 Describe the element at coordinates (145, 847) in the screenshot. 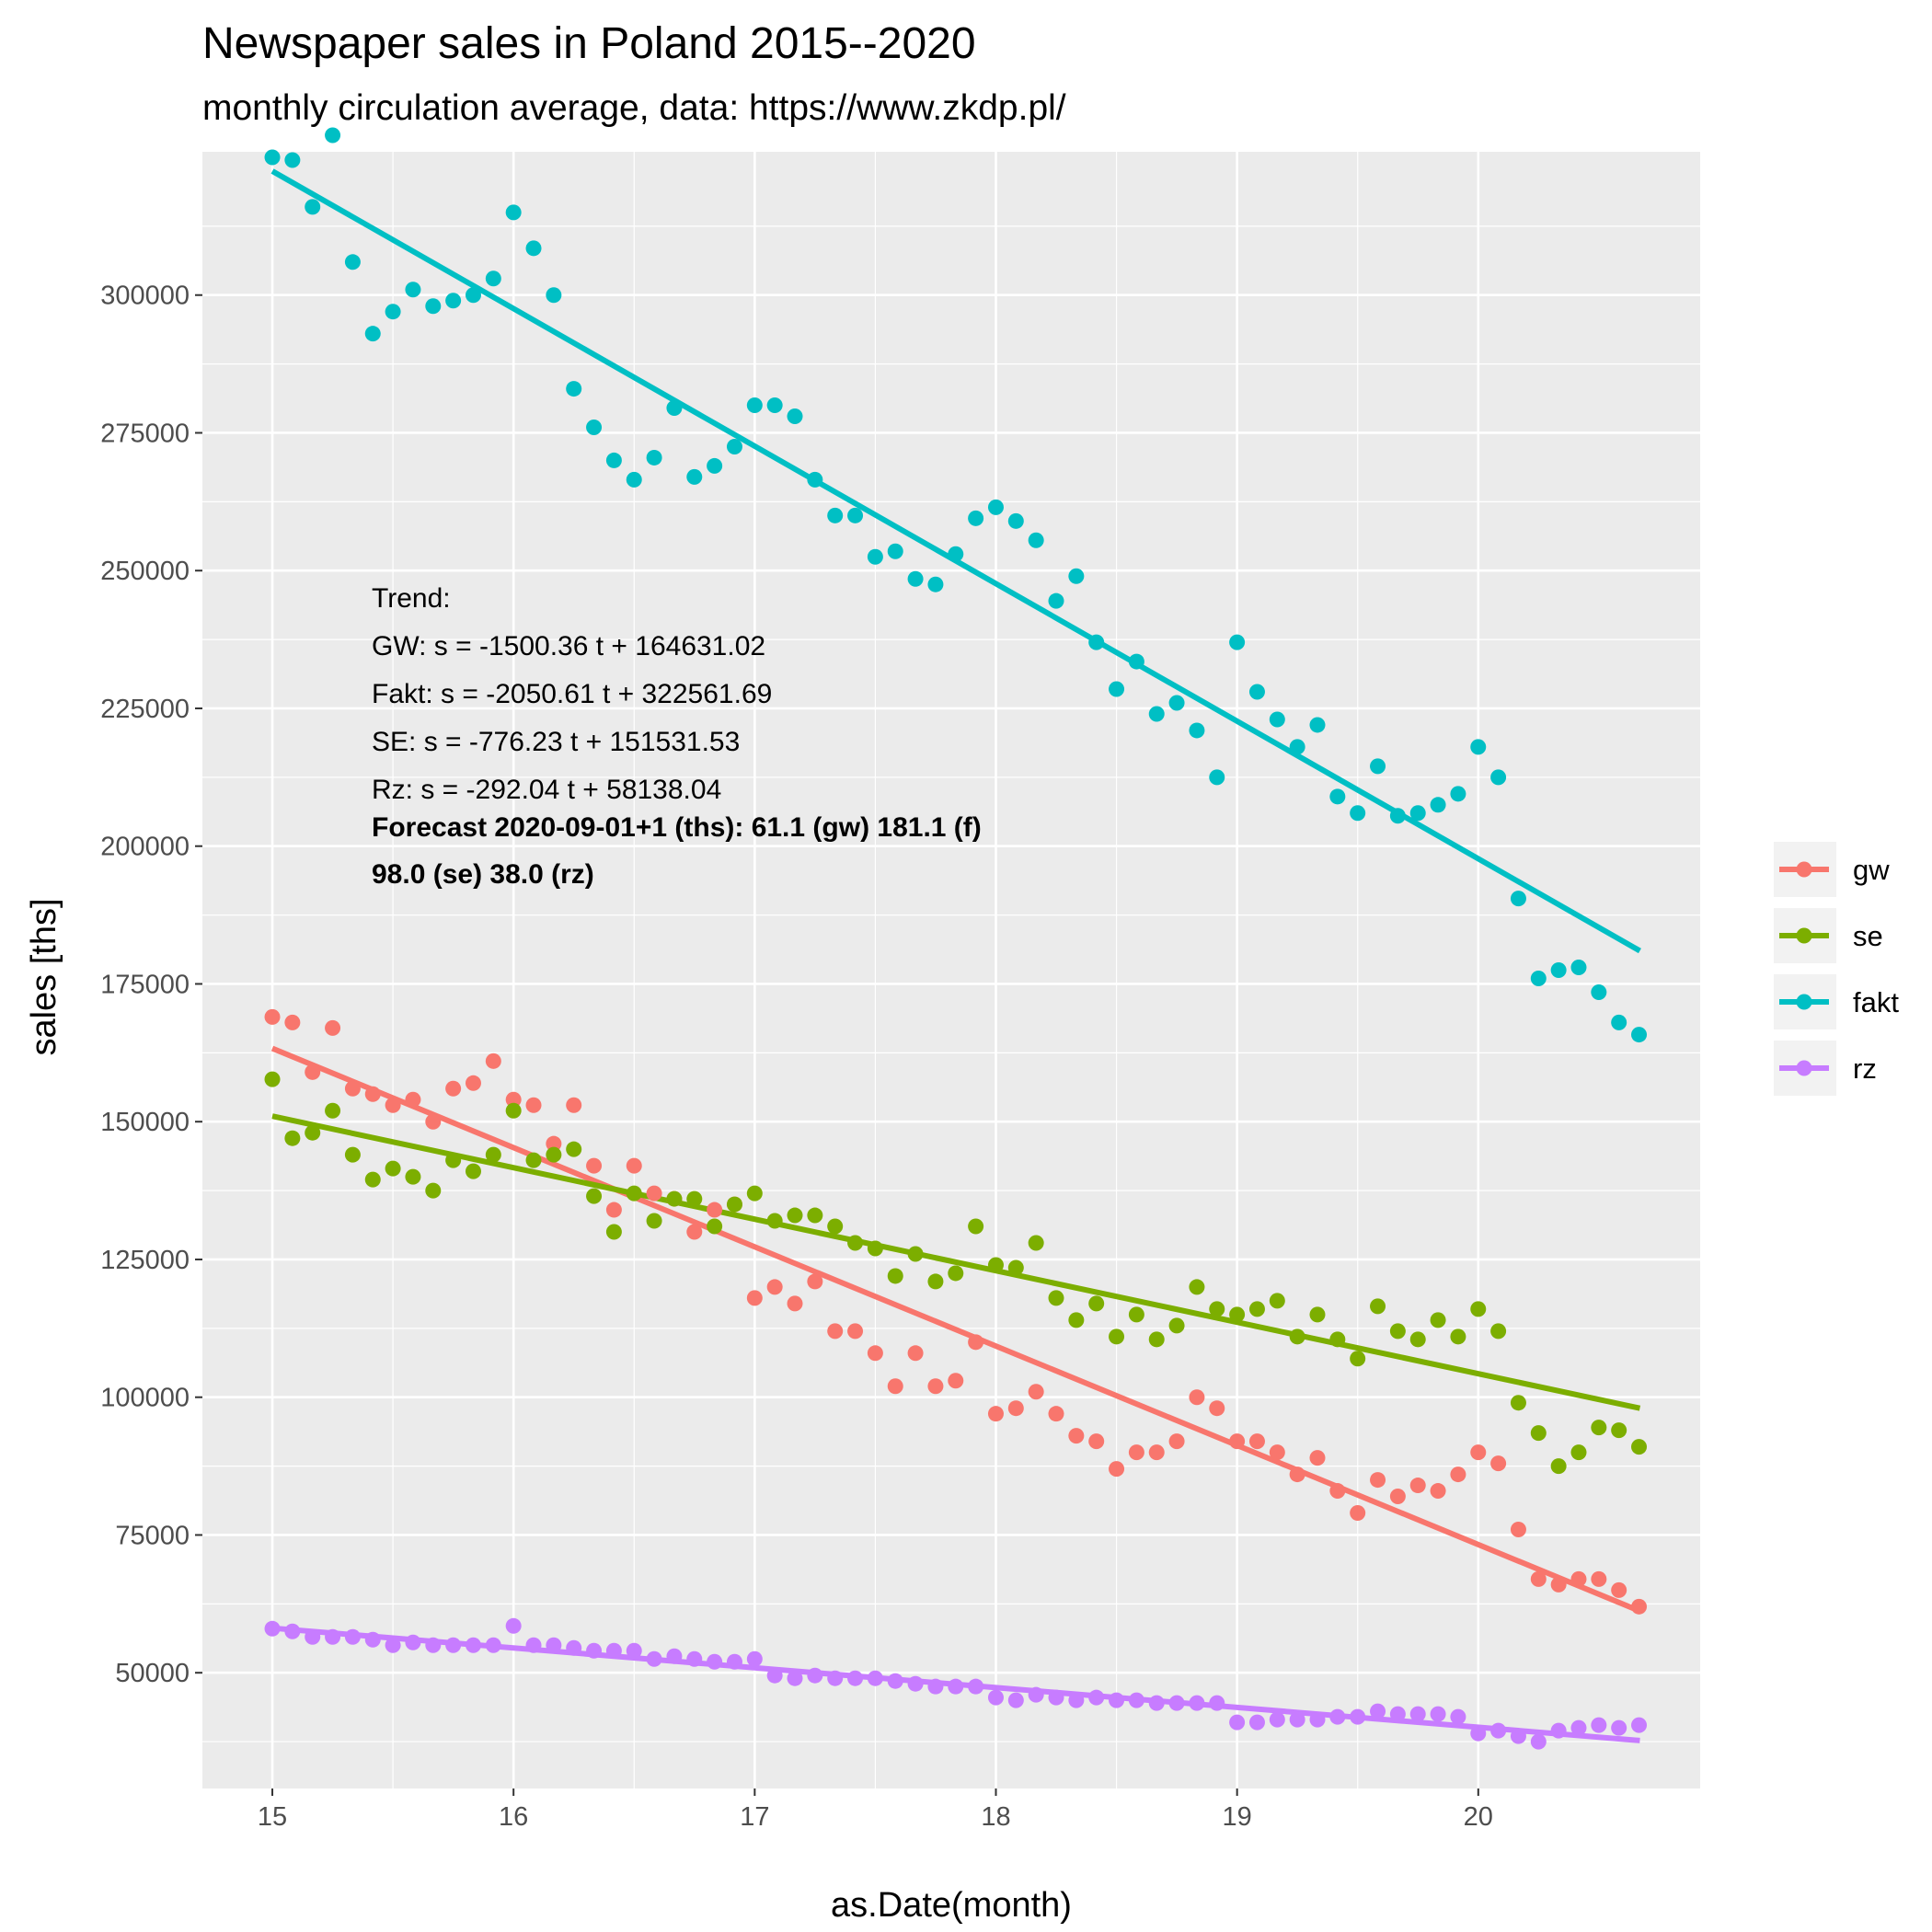

I see `y-tick-label: 200000` at that location.